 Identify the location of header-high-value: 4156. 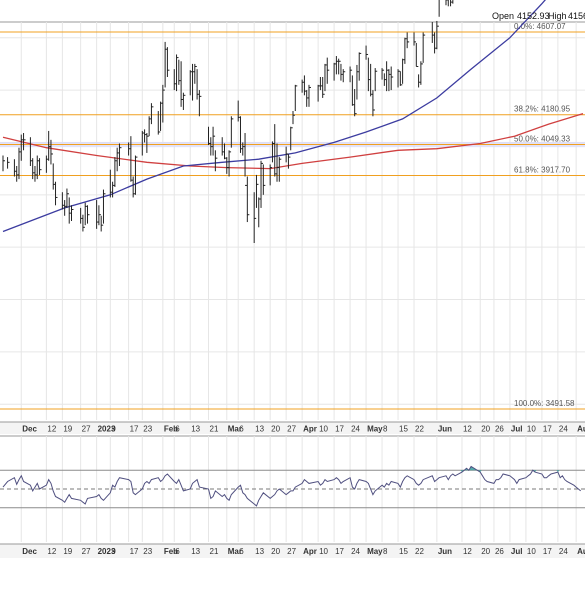
(576, 16).